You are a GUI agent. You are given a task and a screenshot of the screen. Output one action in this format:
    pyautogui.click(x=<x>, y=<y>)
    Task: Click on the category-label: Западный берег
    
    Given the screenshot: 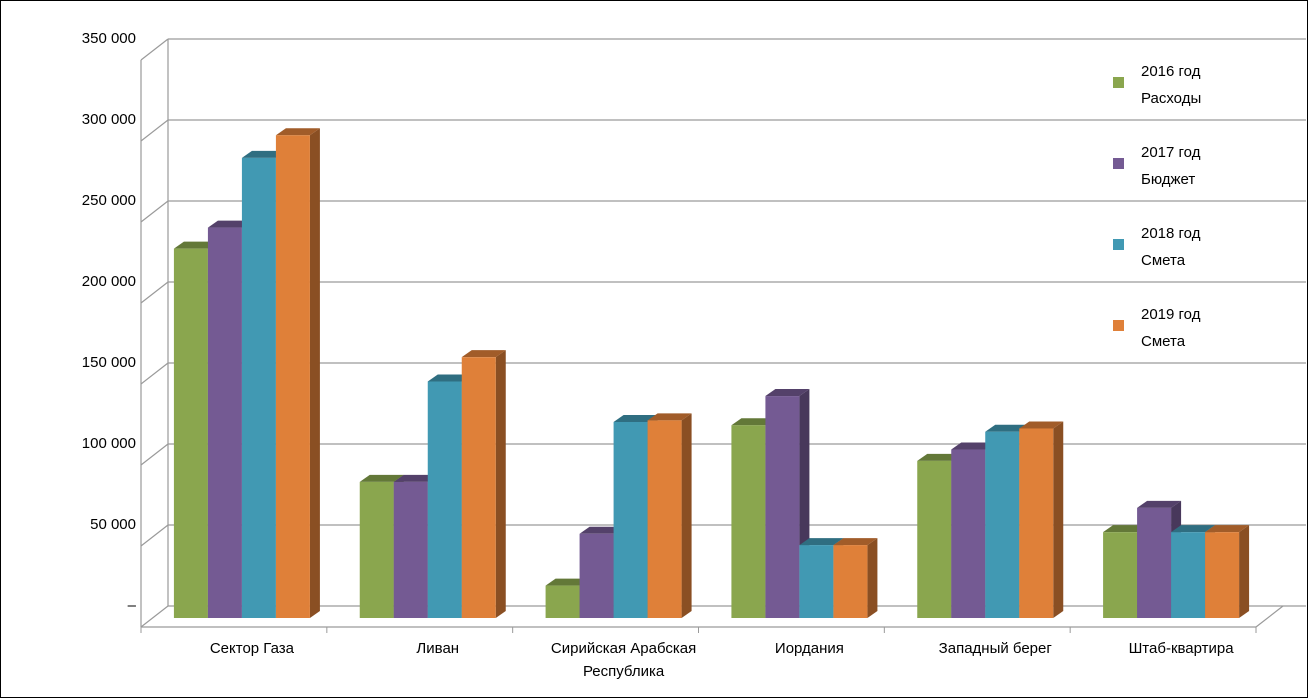 What is the action you would take?
    pyautogui.click(x=996, y=648)
    